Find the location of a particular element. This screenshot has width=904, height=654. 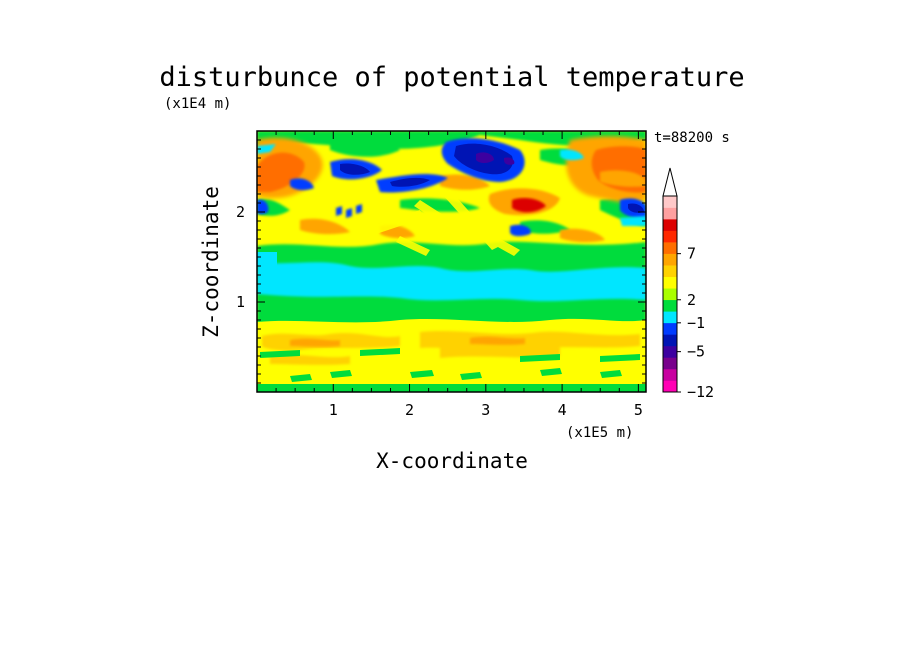

x-tick-label: 4 is located at coordinates (562, 410).